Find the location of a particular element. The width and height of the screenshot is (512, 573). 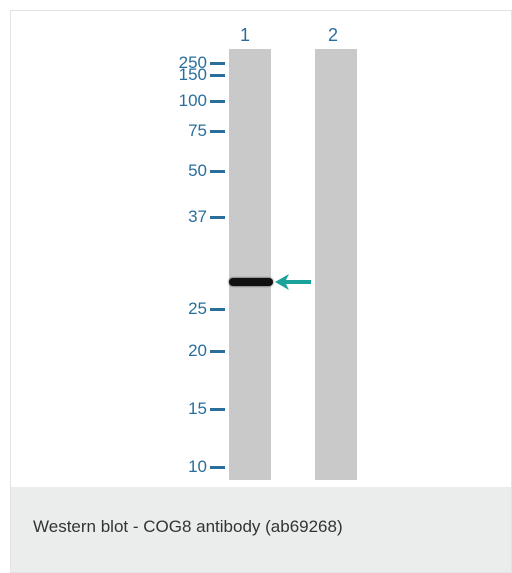

lane-label-1: 1 is located at coordinates (245, 35).